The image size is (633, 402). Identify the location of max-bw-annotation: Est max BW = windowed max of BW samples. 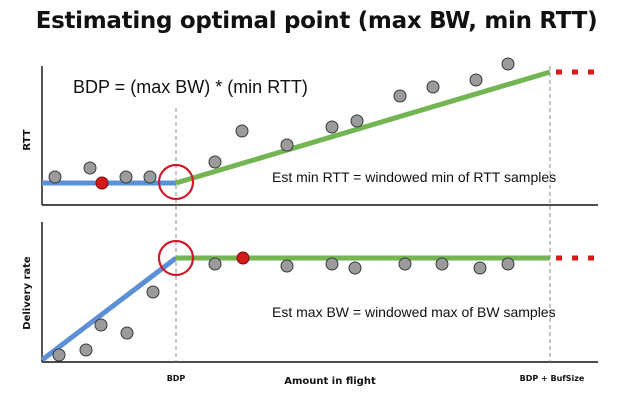
(414, 312).